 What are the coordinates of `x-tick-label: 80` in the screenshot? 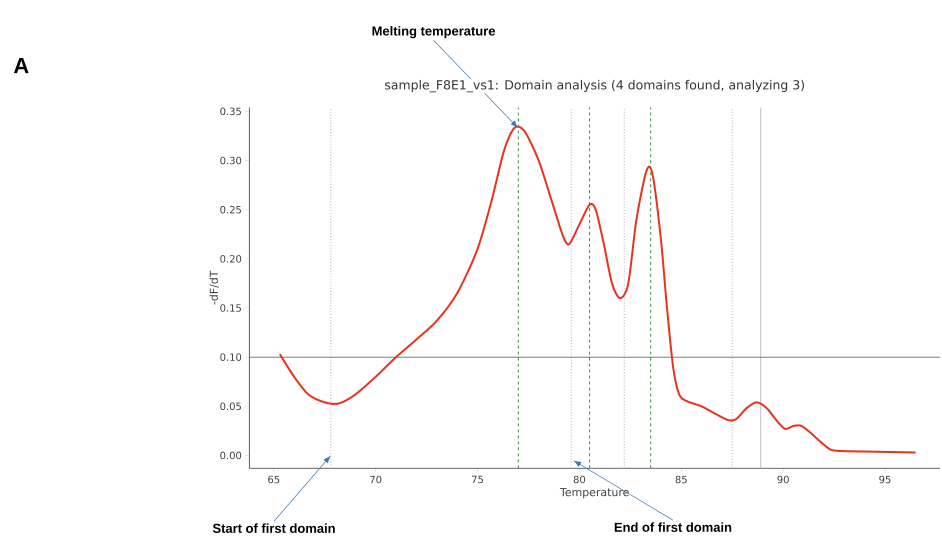 It's located at (580, 480).